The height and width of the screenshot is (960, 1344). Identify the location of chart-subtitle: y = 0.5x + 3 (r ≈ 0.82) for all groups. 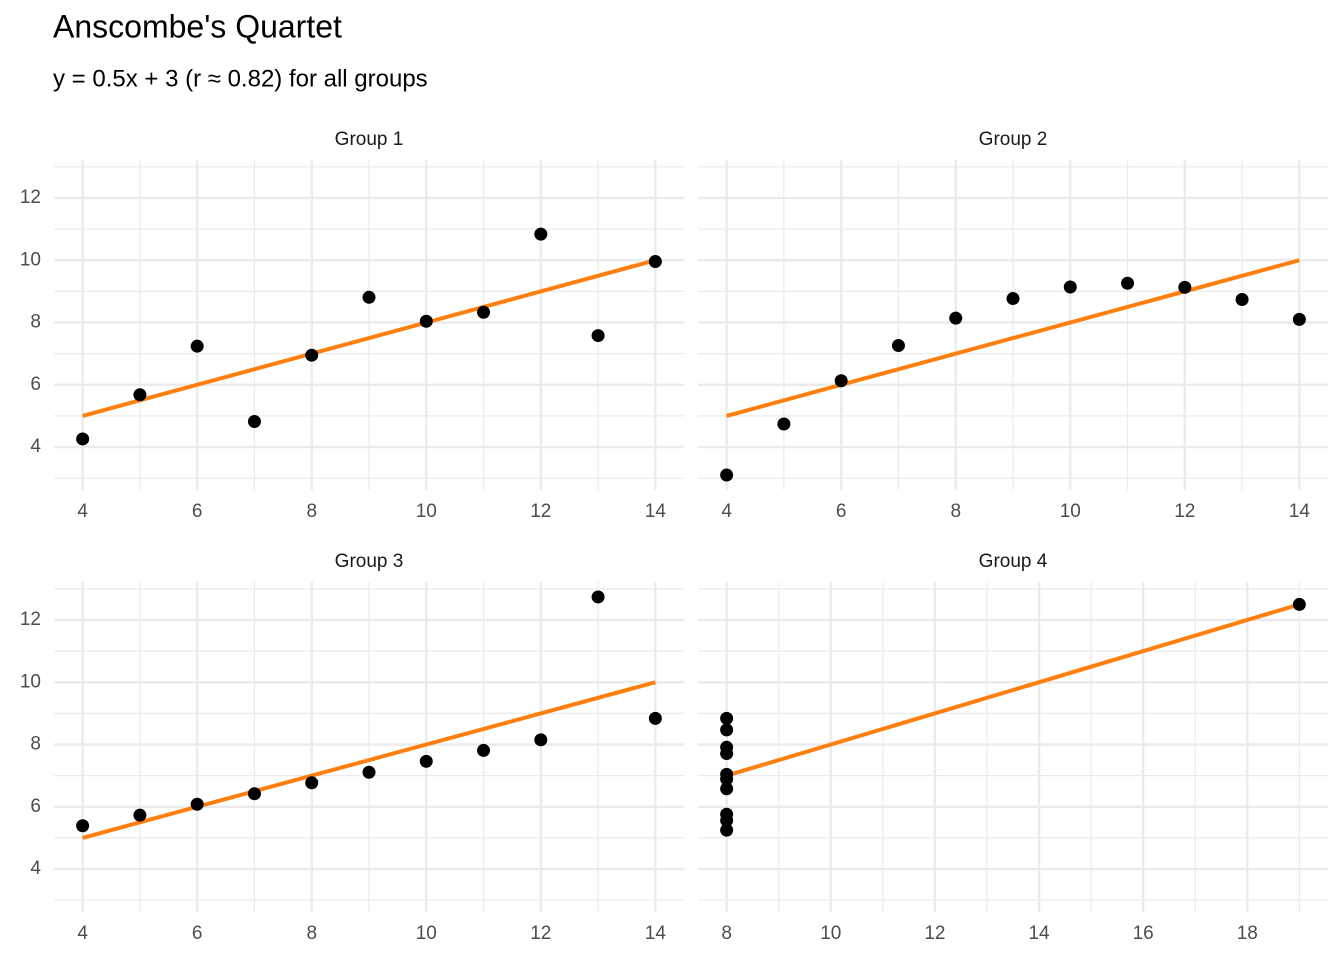
(240, 78).